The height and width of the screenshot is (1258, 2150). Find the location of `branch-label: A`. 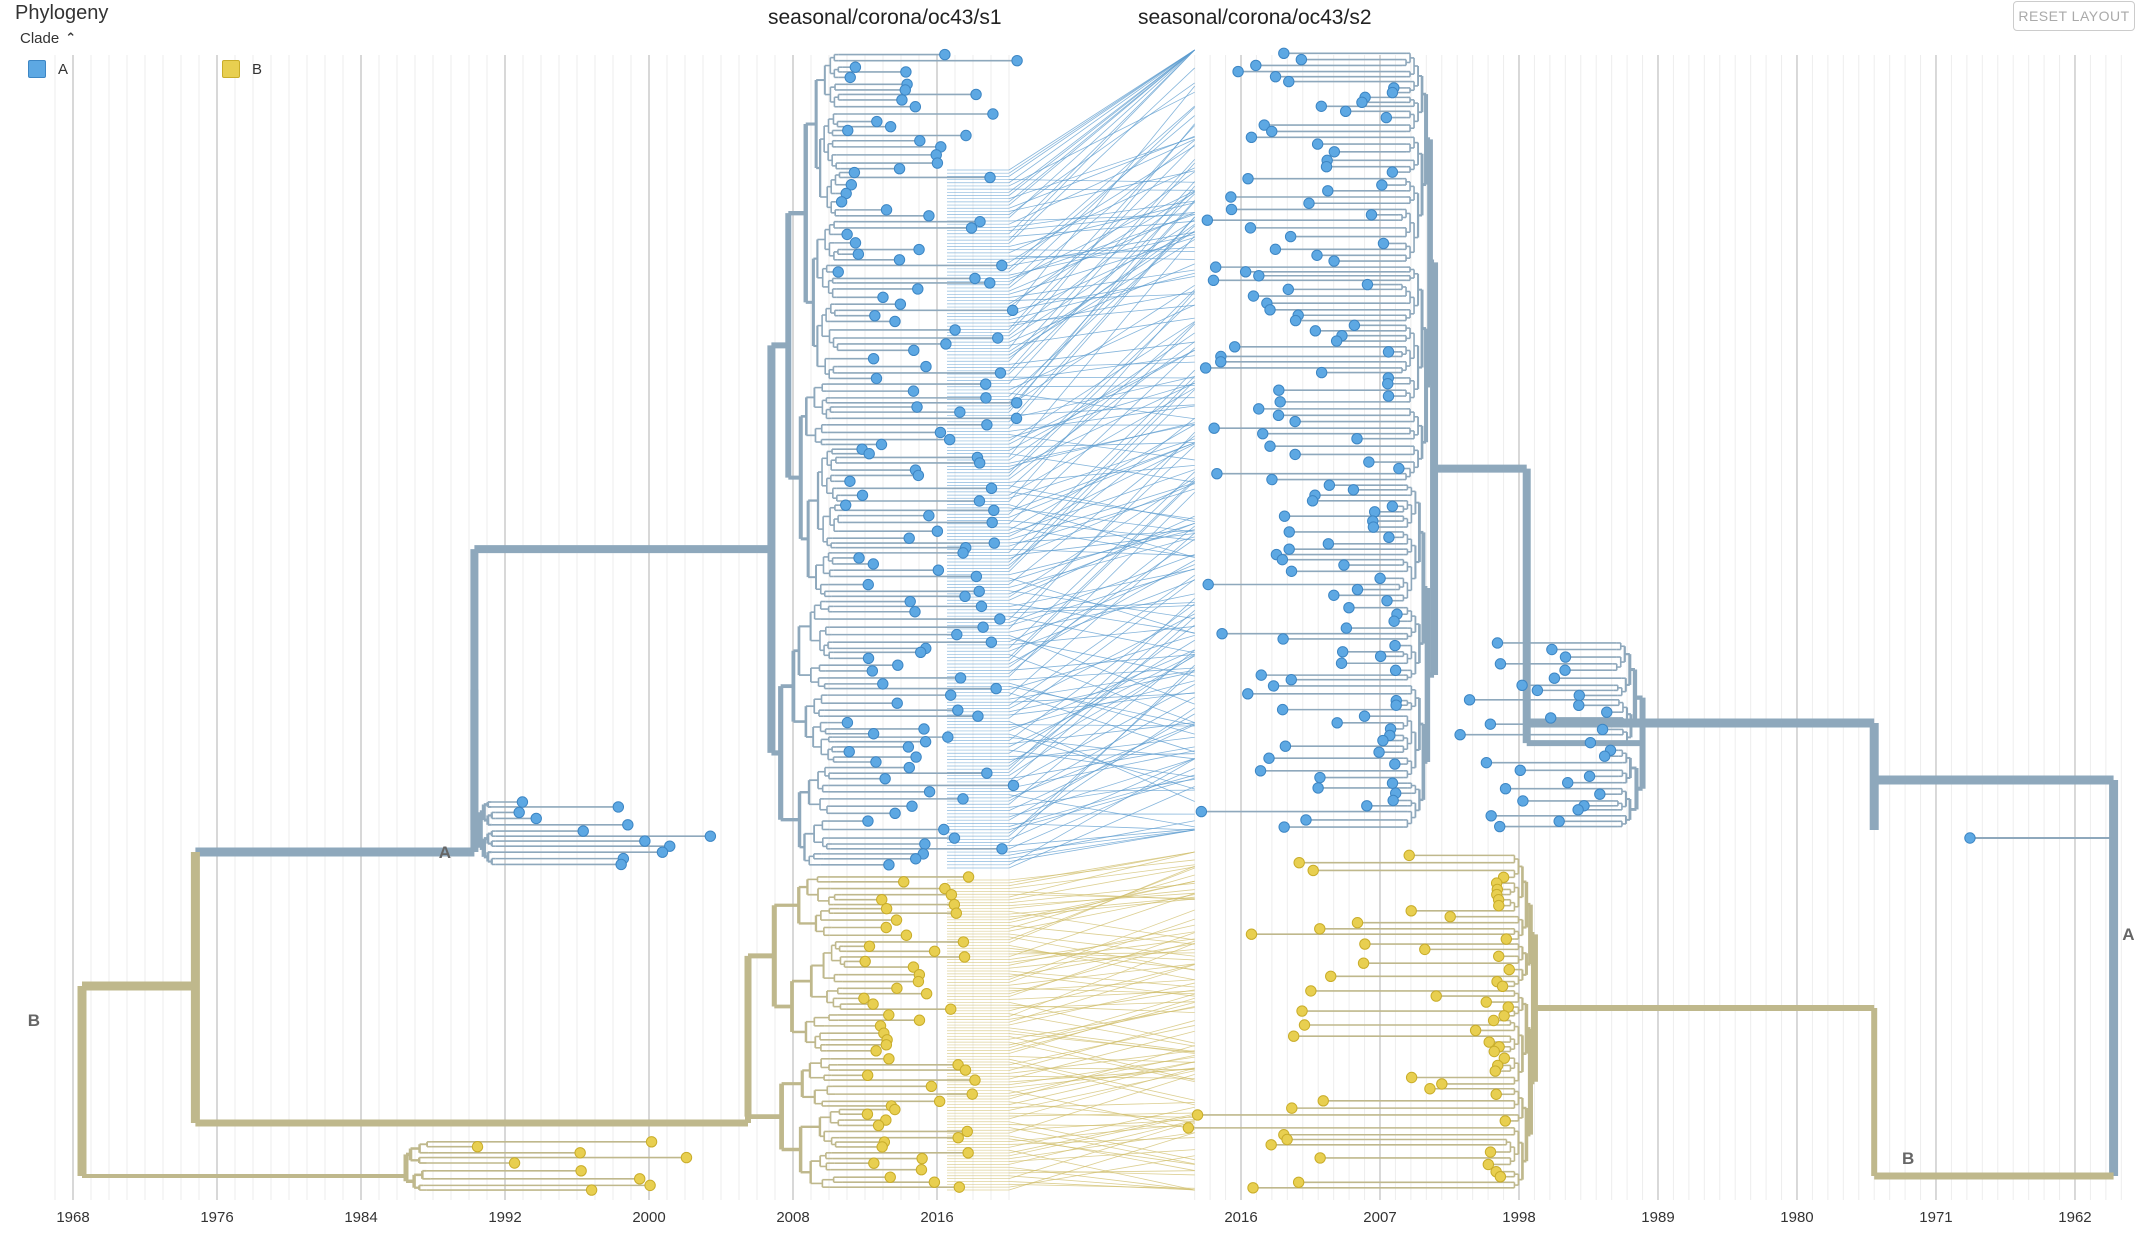

branch-label: A is located at coordinates (445, 852).